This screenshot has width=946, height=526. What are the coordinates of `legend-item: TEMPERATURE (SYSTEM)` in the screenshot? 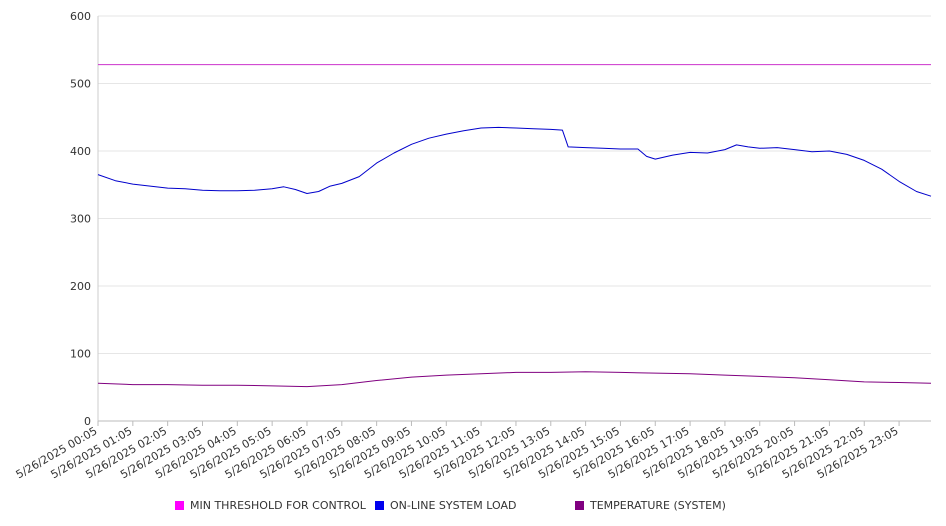 It's located at (650, 505).